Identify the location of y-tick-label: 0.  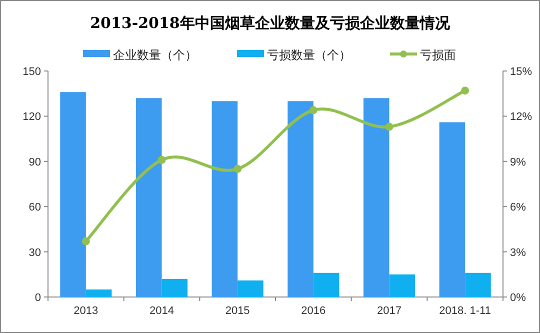
(37, 298).